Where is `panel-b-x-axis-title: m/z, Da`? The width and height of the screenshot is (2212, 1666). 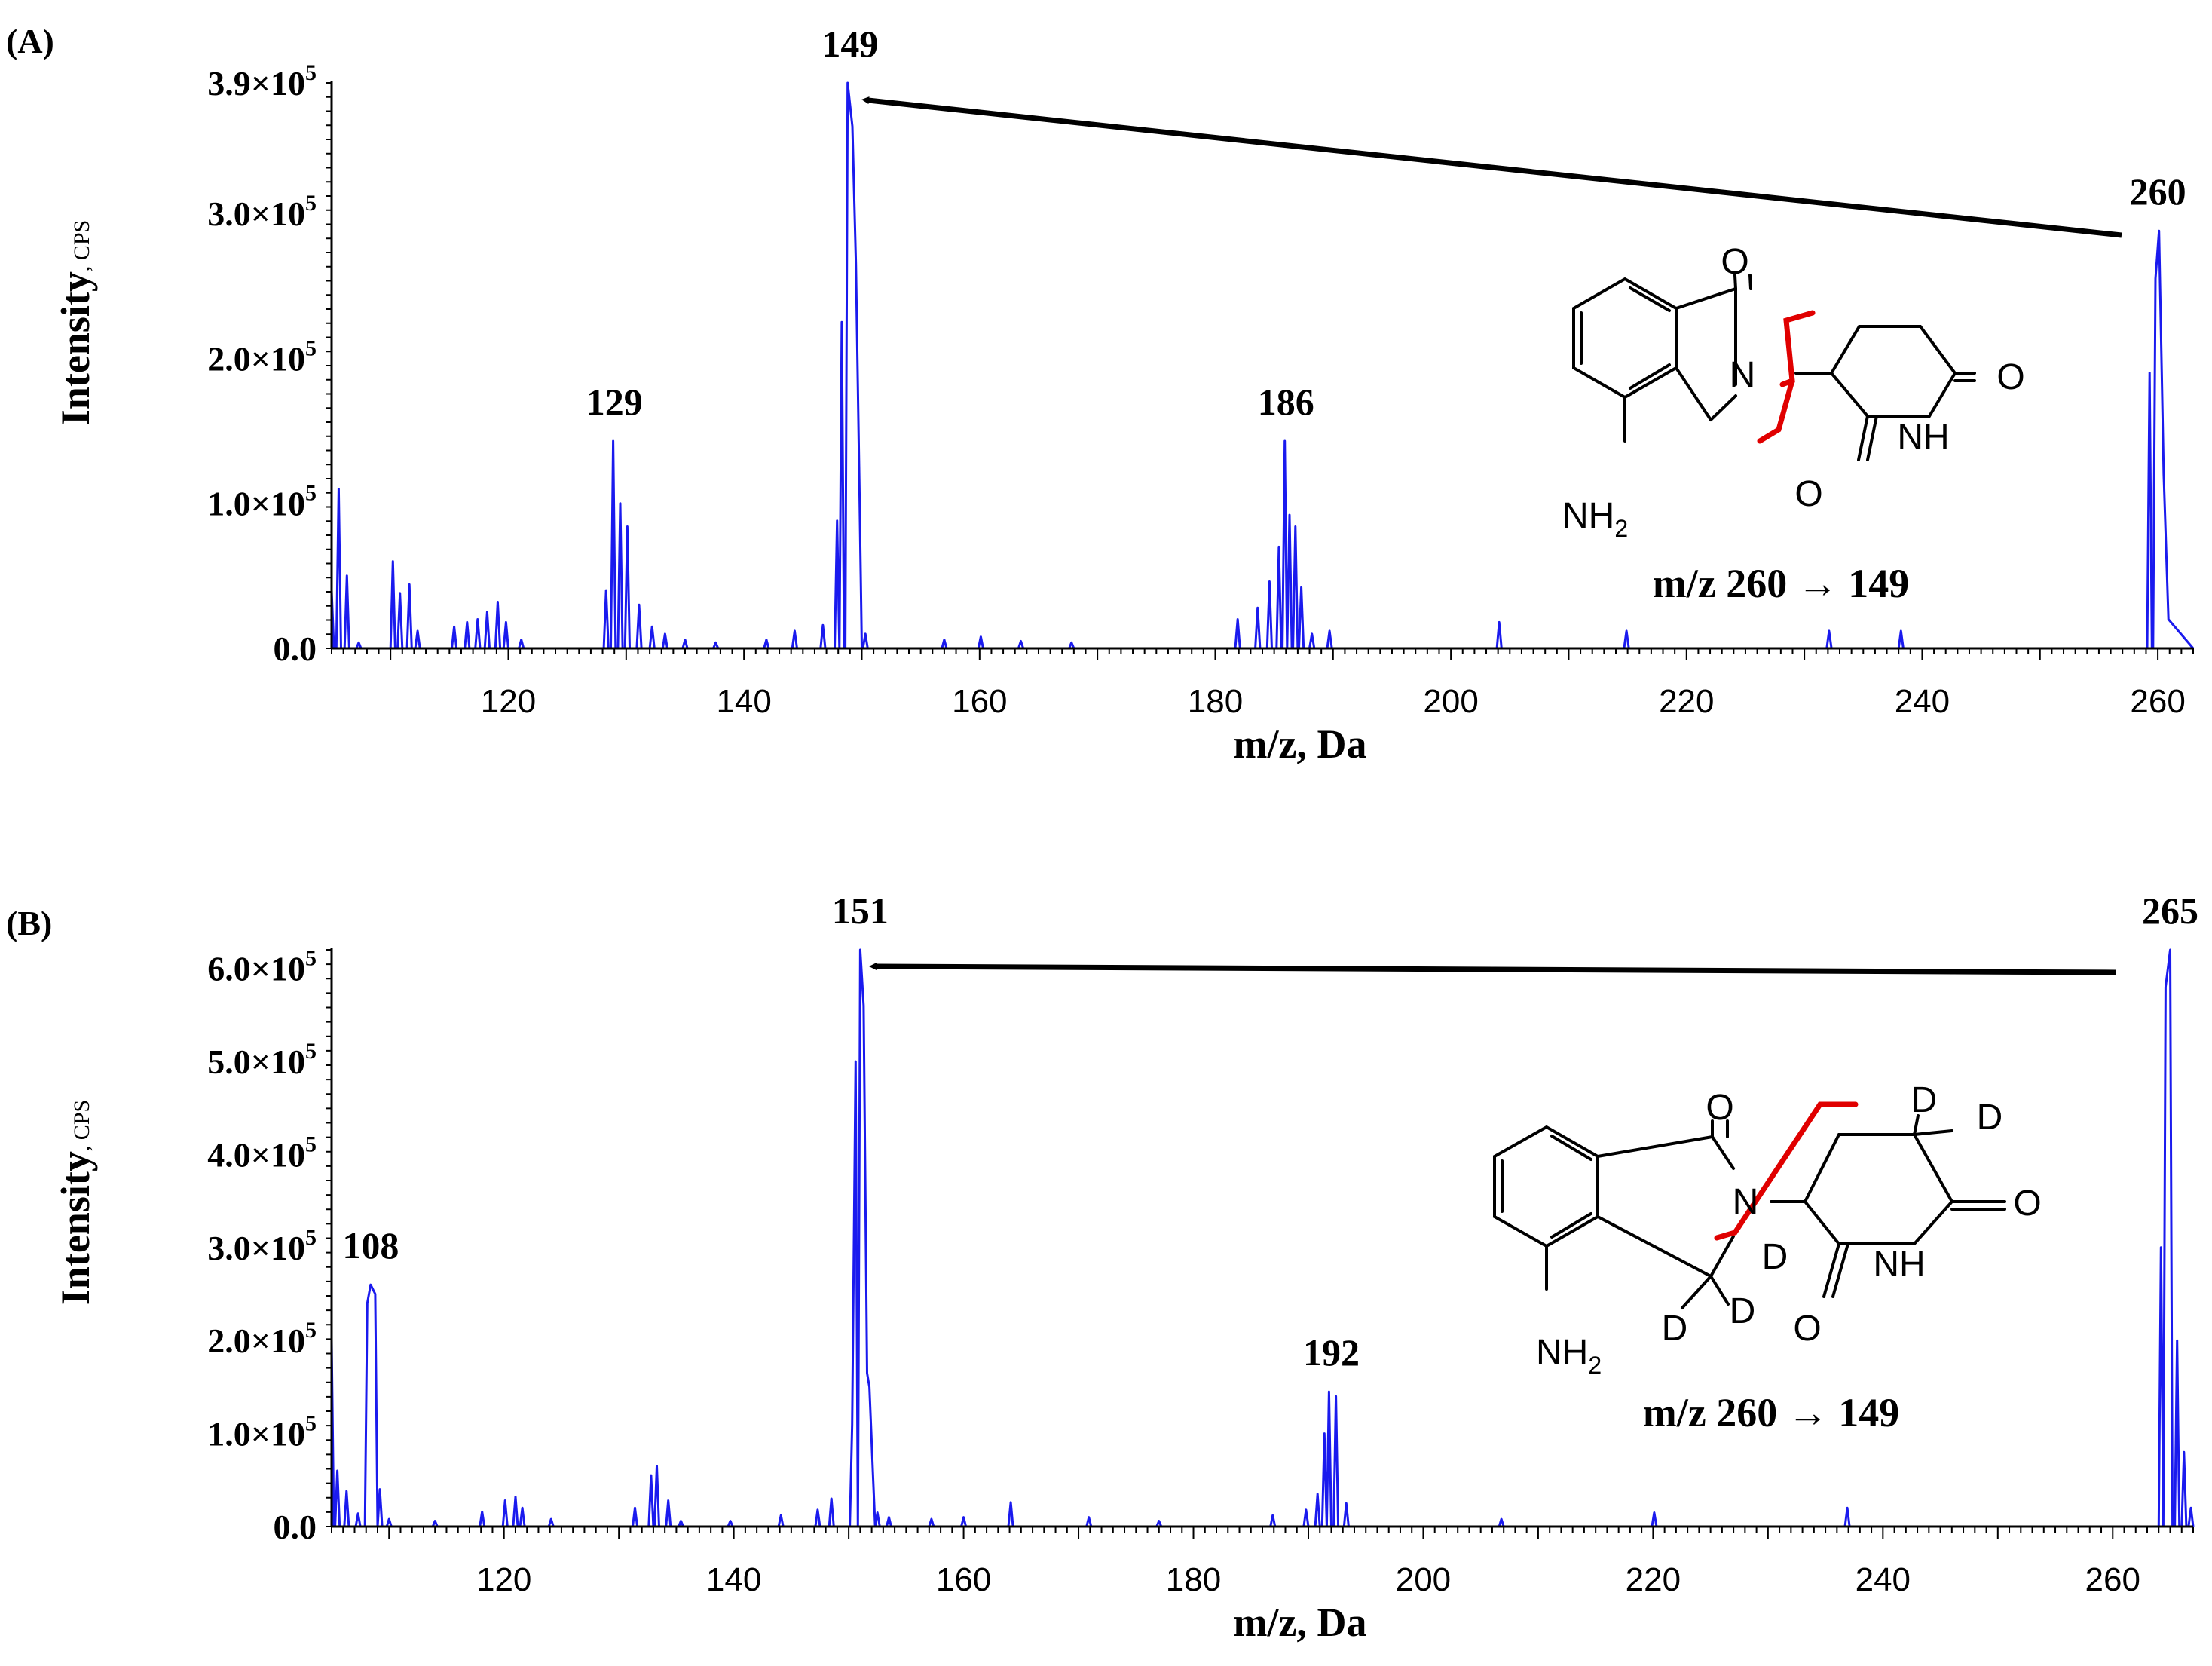 panel-b-x-axis-title: m/z, Da is located at coordinates (1301, 1622).